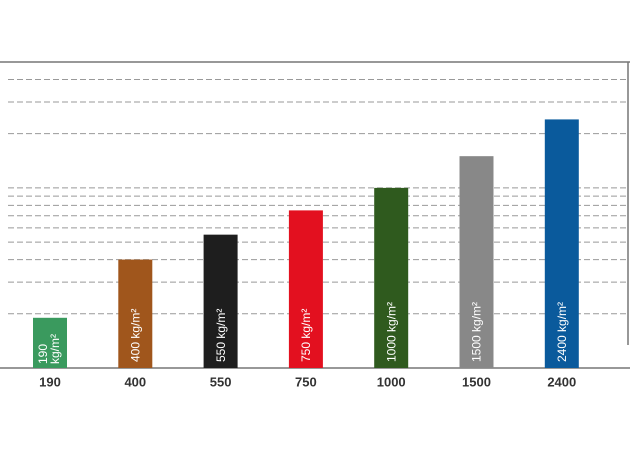 The width and height of the screenshot is (630, 466). What do you see at coordinates (561, 381) in the screenshot?
I see `x-tick-label: 2400` at bounding box center [561, 381].